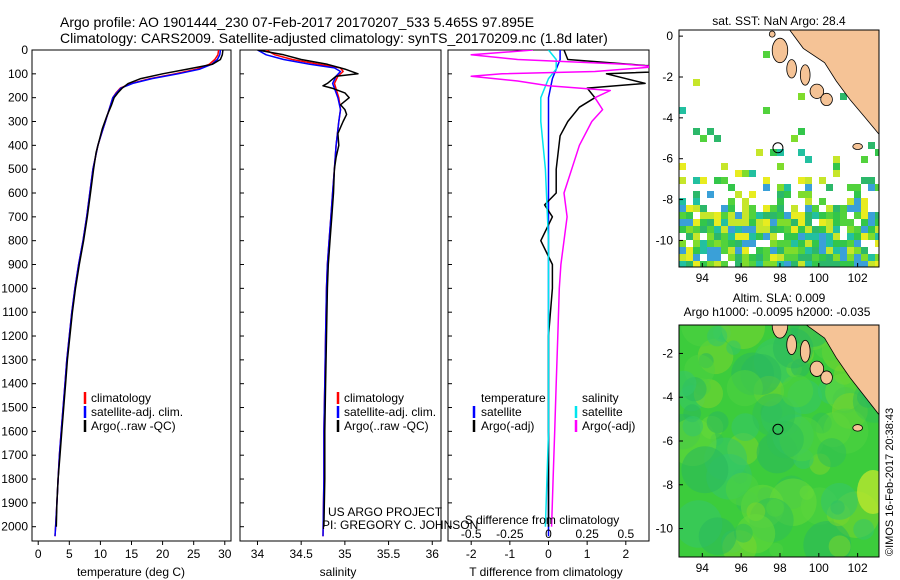 The image size is (900, 580). Describe the element at coordinates (513, 398) in the screenshot. I see `legend-header-temperature: temperature` at that location.